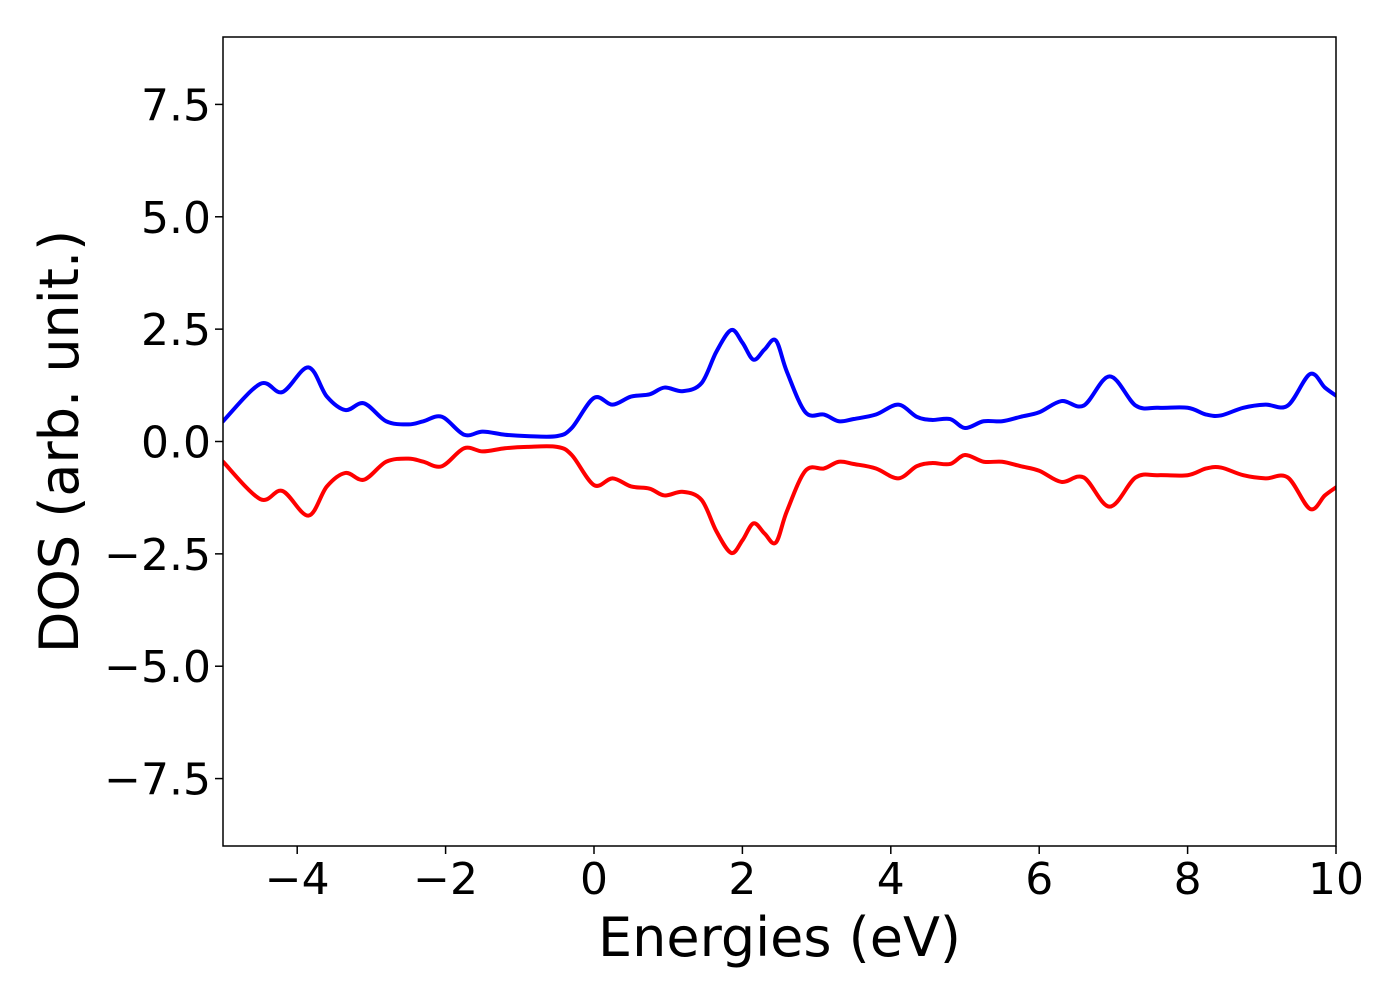 This screenshot has width=1400, height=1000. I want to click on x-tick-label: 10, so click(1336, 879).